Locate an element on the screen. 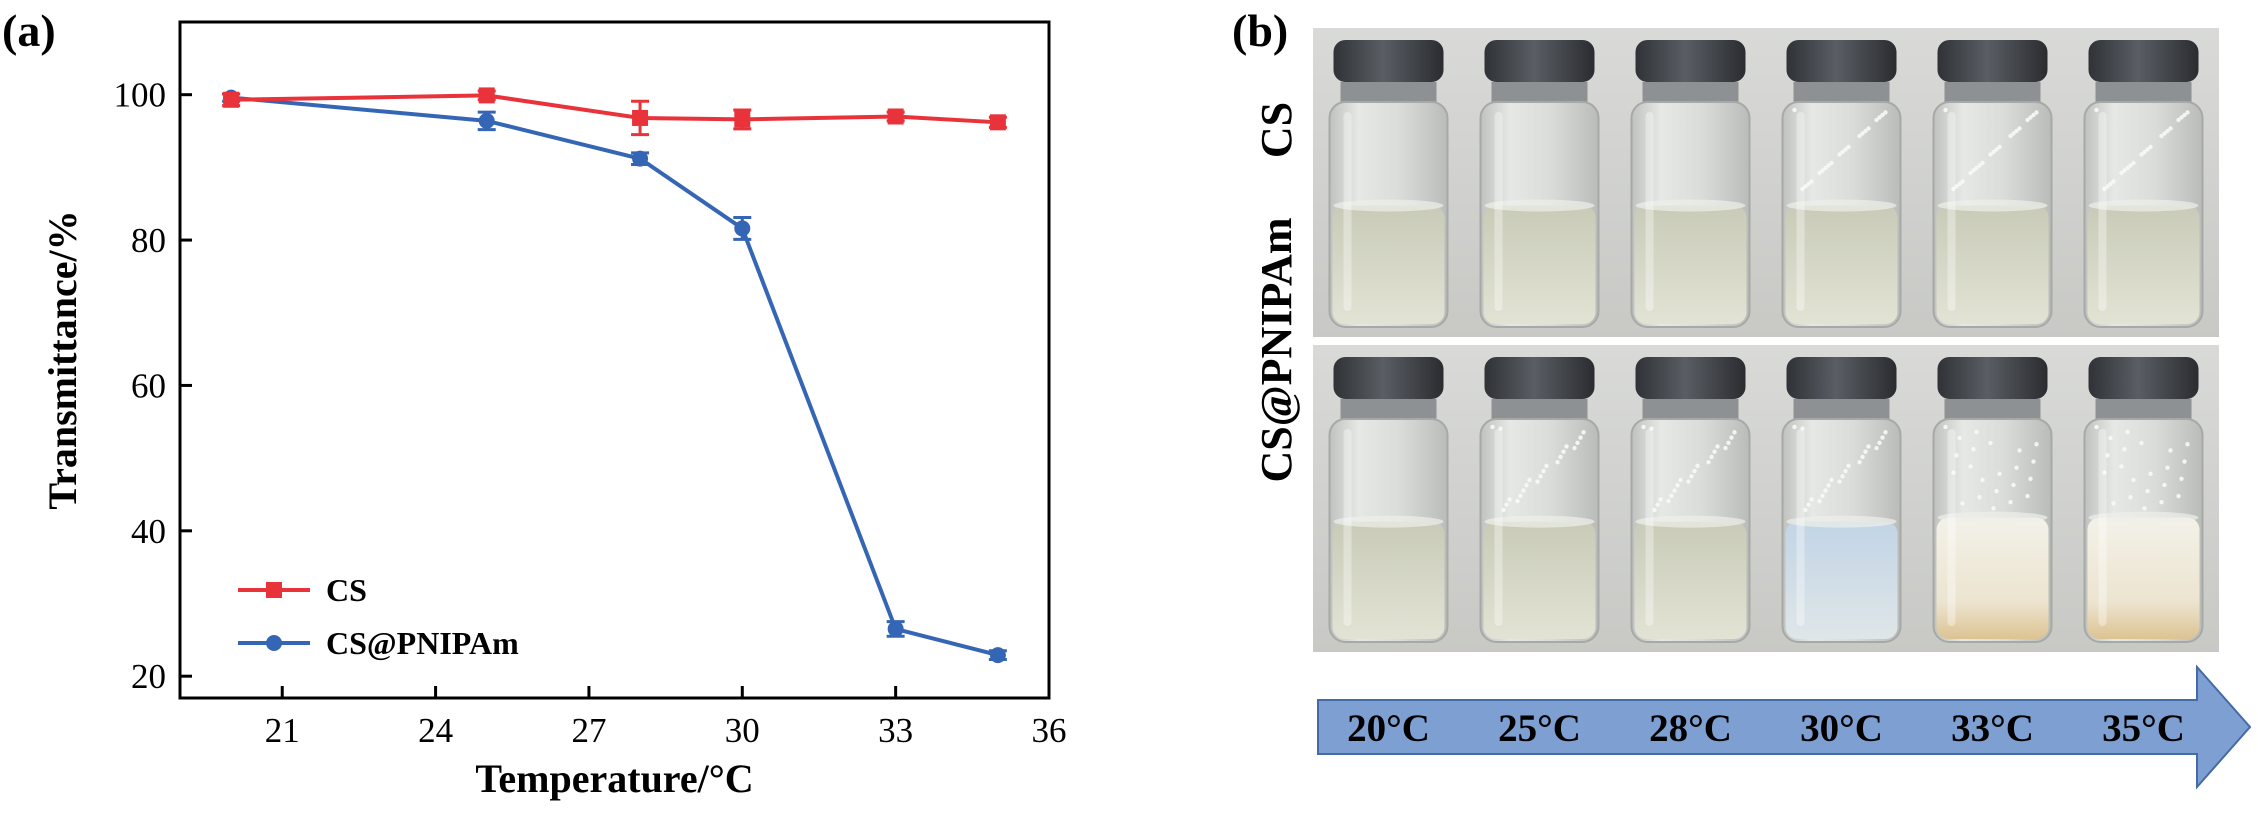 The width and height of the screenshot is (2258, 840). legend: CS CS@PNIPAm is located at coordinates (378, 616).